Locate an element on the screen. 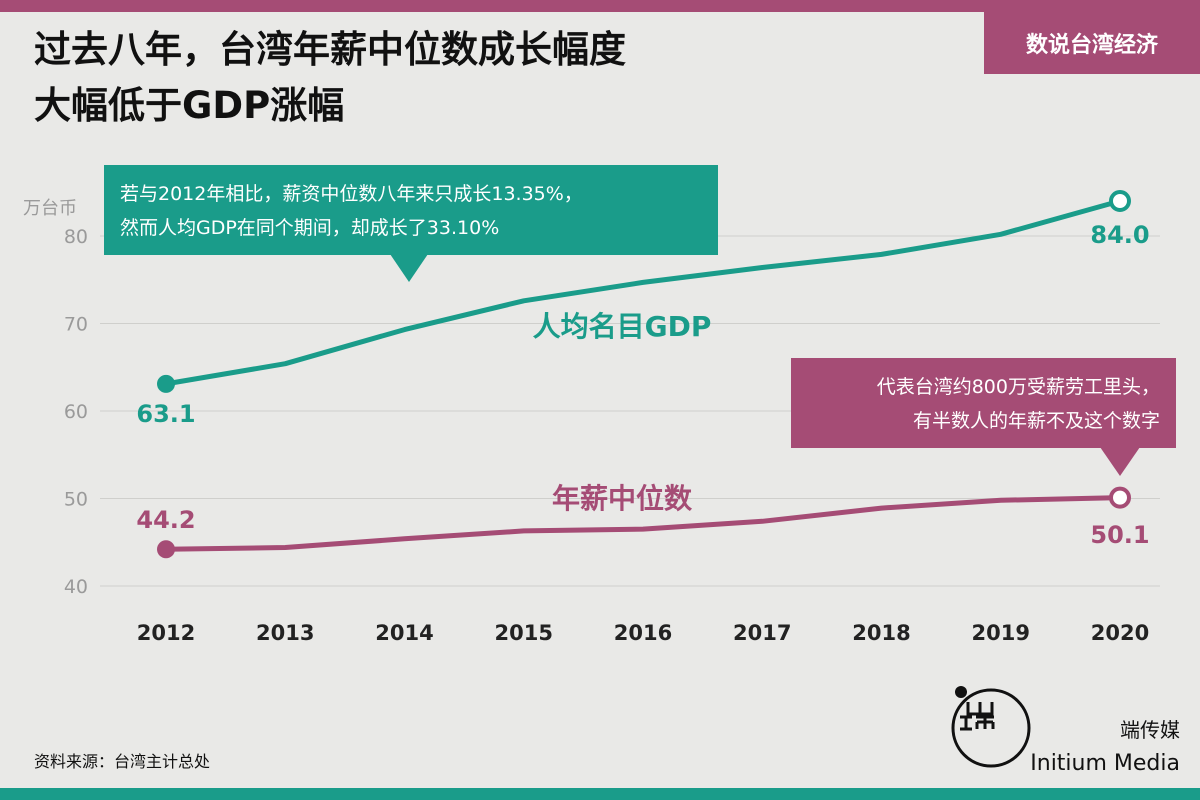 The width and height of the screenshot is (1200, 800). callout-text: 代表台湾约800万受薪劳工里头， is located at coordinates (1018, 387).